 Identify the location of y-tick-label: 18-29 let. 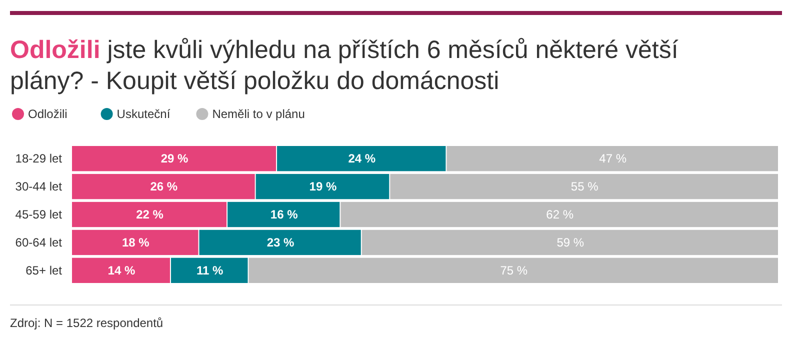
(39, 159).